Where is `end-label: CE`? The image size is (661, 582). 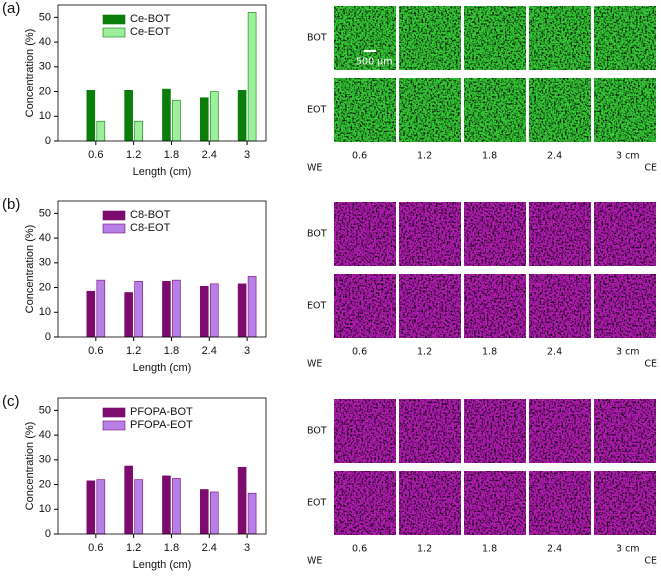
end-label: CE is located at coordinates (650, 364).